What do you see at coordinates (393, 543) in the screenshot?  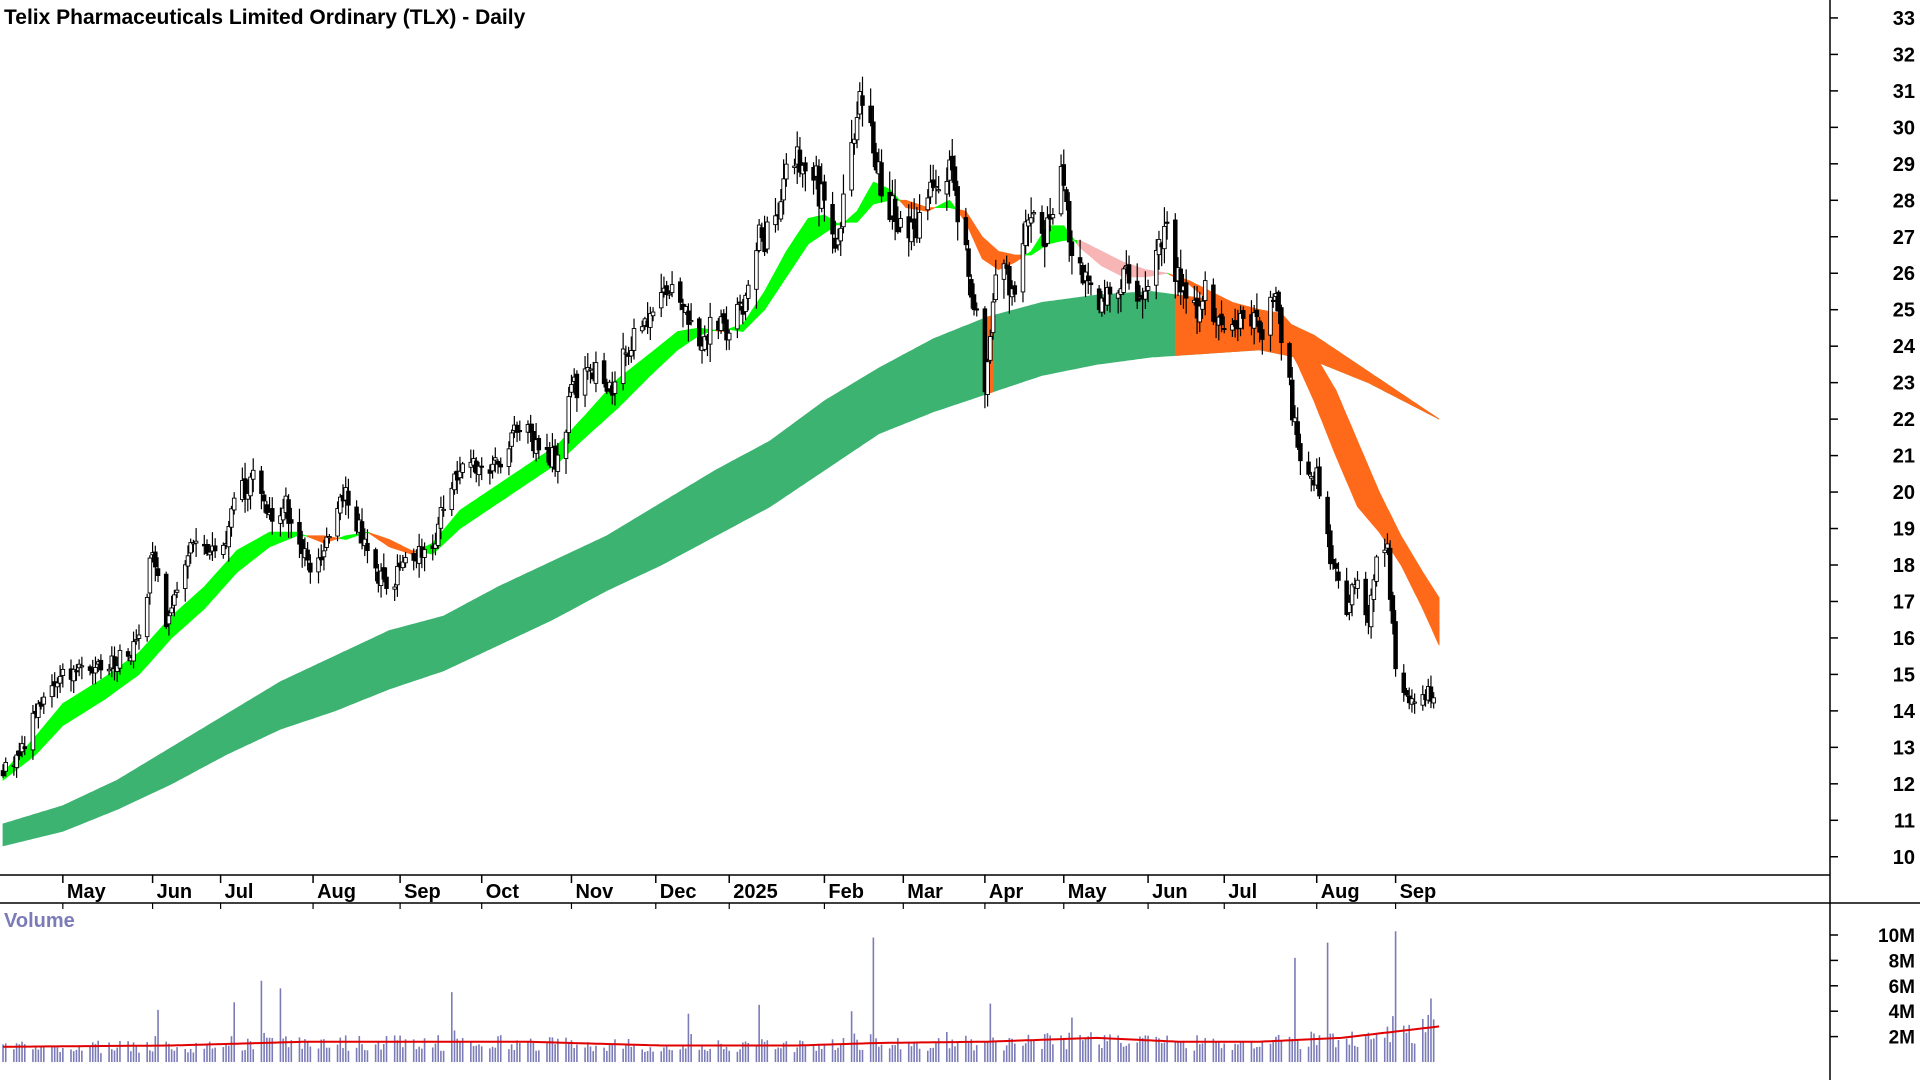 I see `short-term-band-down-segment` at bounding box center [393, 543].